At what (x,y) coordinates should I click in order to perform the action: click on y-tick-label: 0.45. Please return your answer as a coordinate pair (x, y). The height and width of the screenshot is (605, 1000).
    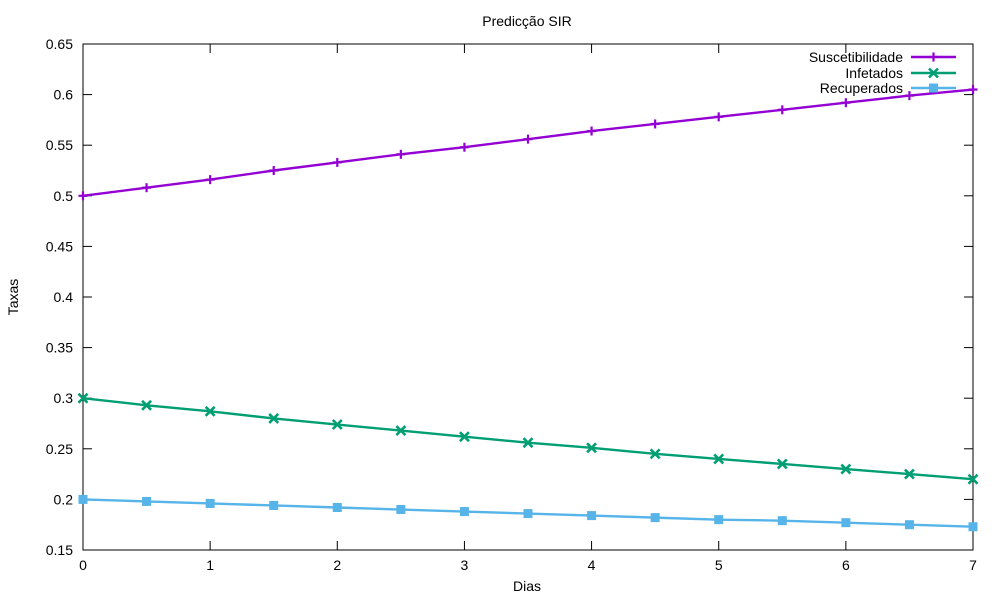
    Looking at the image, I should click on (59, 246).